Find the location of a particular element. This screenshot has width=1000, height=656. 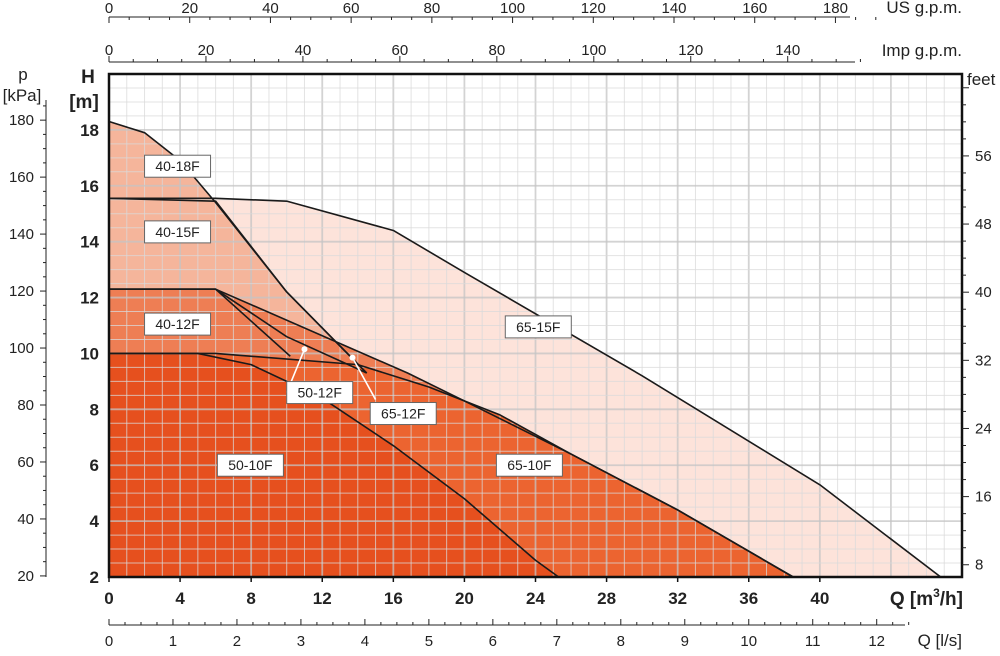

ls-axis-label: Q [l/s] is located at coordinates (940, 640).